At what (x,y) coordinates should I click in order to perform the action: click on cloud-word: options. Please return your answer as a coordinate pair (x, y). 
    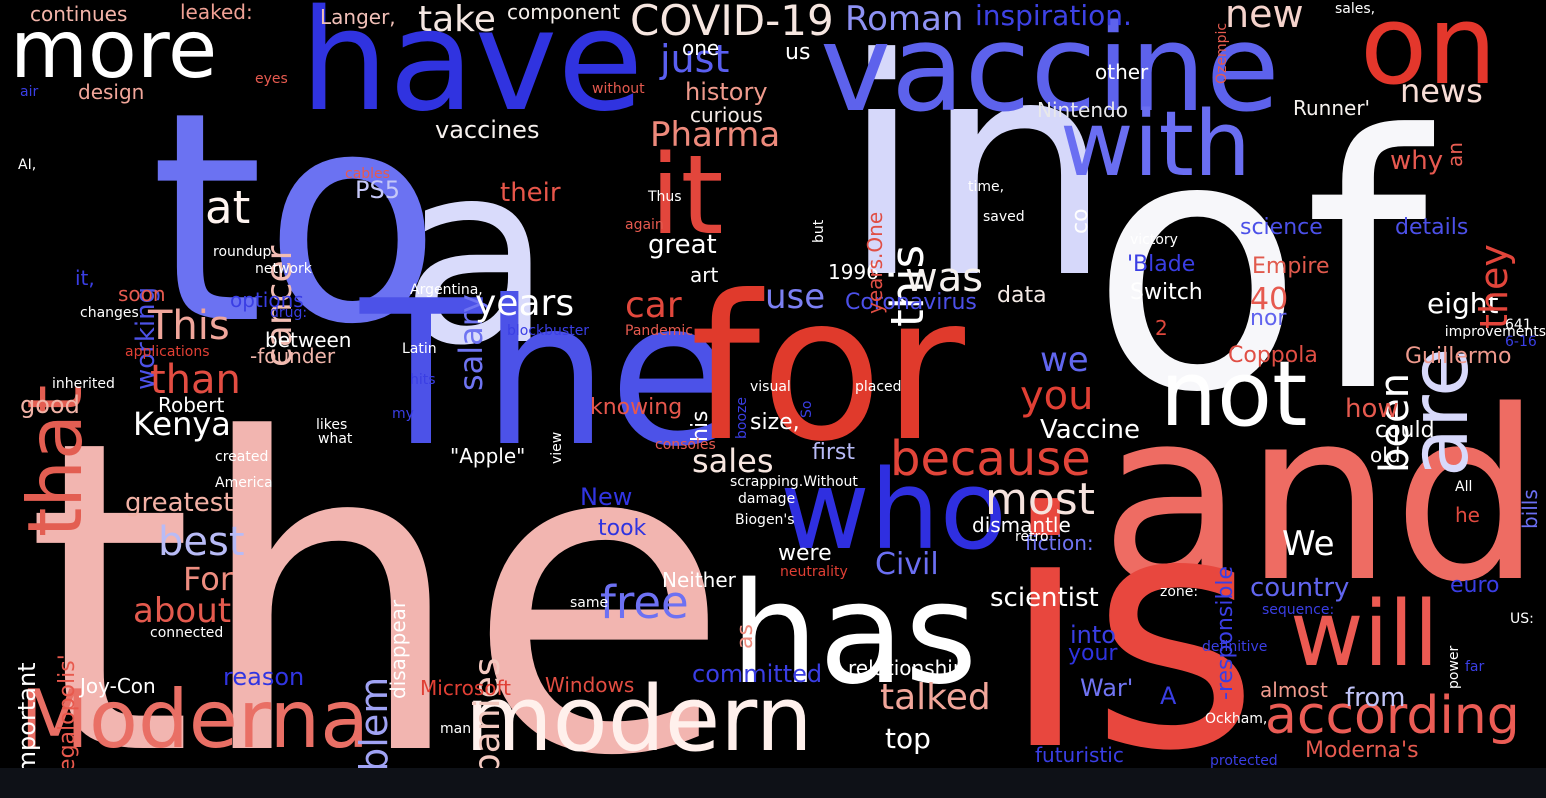
    Looking at the image, I should click on (267, 300).